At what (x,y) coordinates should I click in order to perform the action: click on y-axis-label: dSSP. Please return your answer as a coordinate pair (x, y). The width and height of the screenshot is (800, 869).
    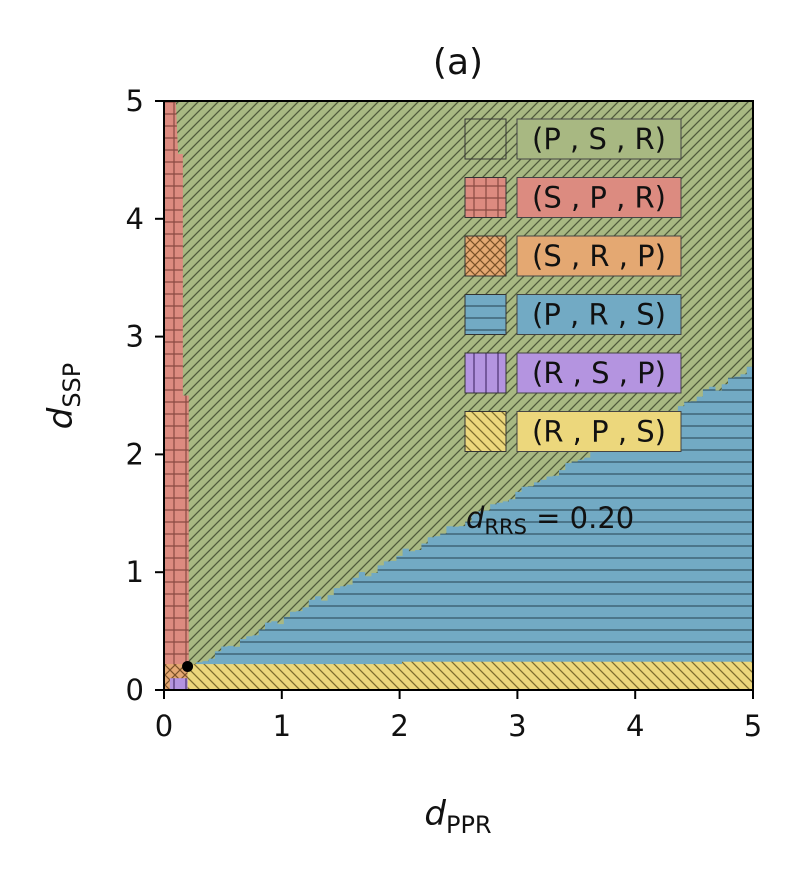
    Looking at the image, I should click on (63, 396).